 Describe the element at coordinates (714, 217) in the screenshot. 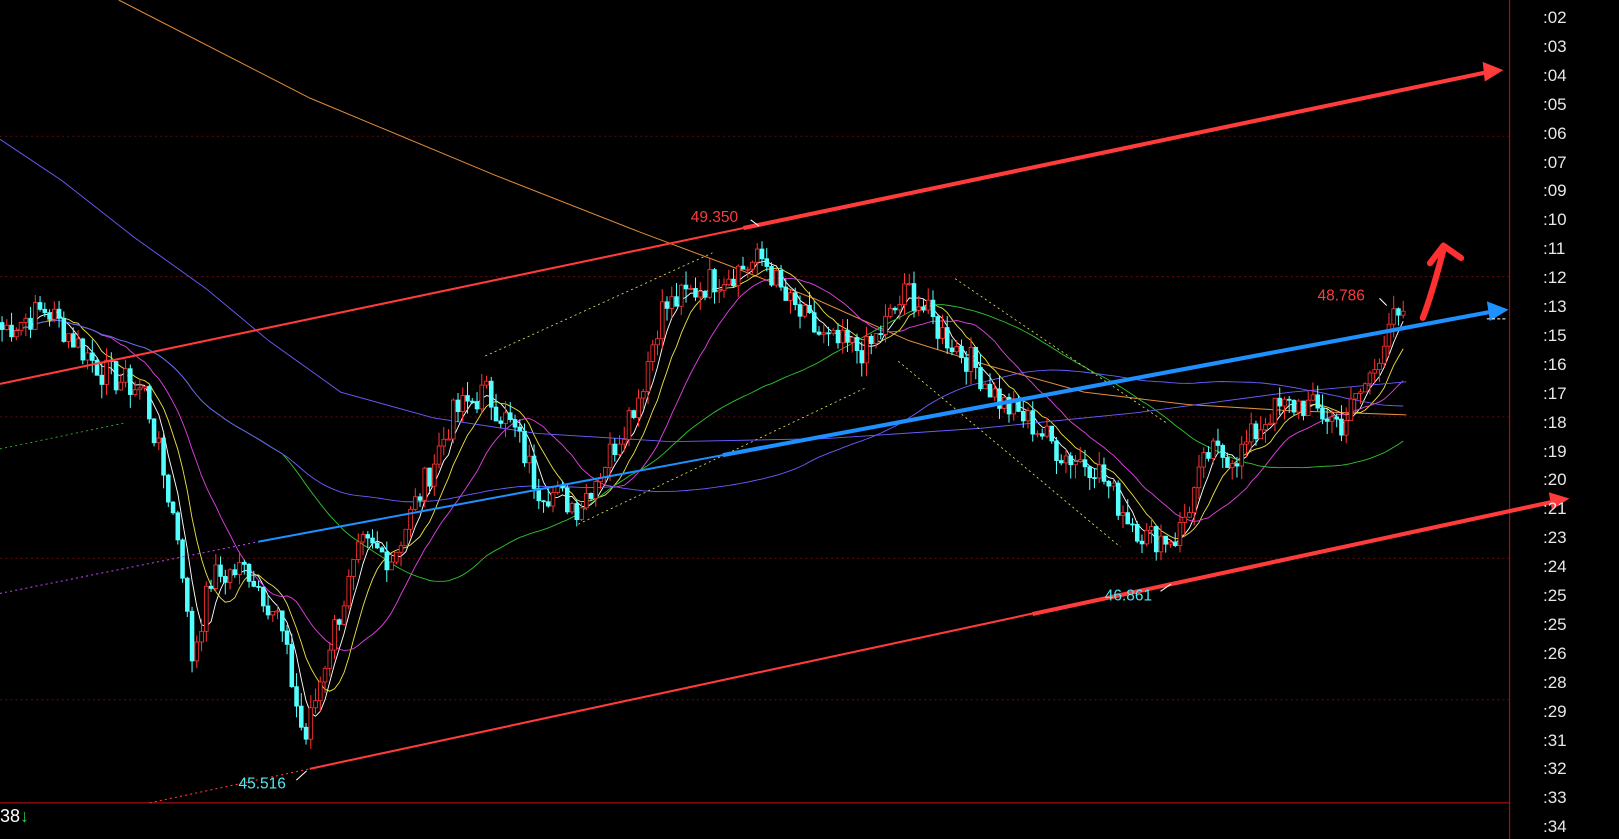

I see `high-label: 49.350` at that location.